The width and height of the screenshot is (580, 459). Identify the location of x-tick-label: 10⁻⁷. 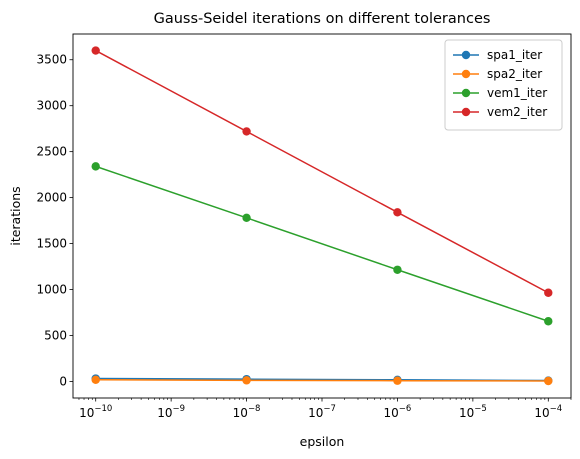
(322, 412).